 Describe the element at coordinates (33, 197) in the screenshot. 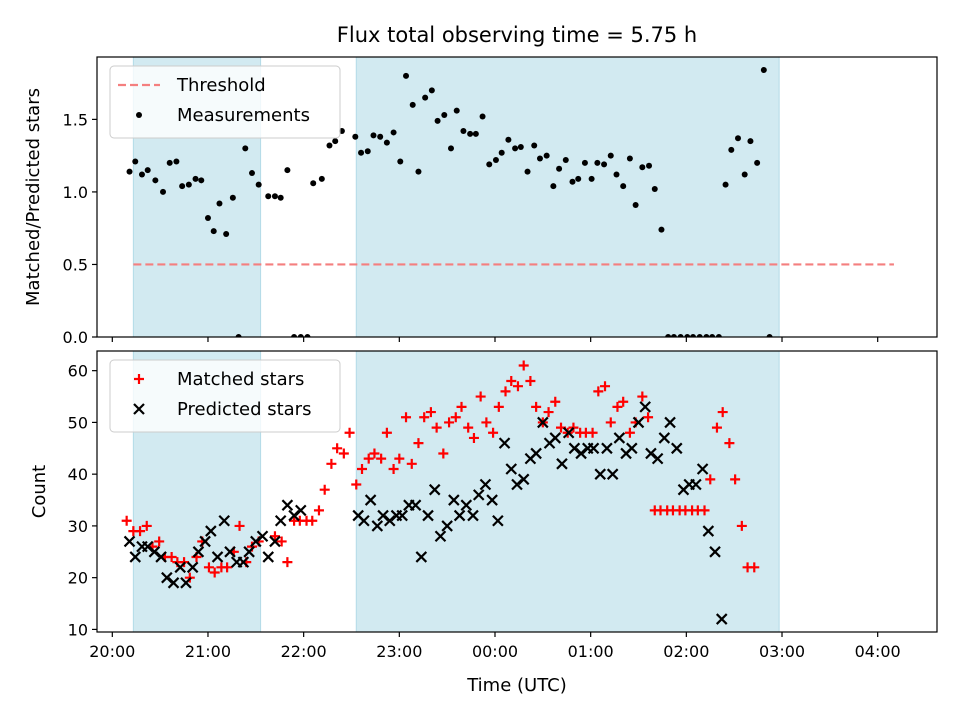

I see `y-axis-label-ratio: Matched/Predicted stars` at that location.